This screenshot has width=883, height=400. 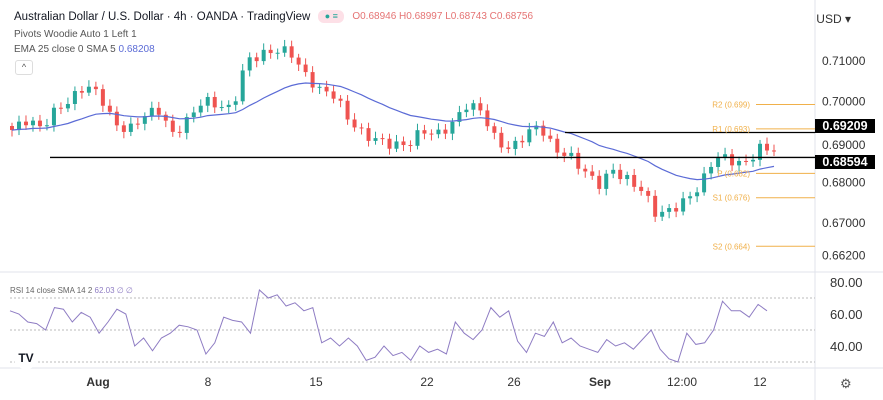 I want to click on pivots-legend: Pivots Woodie Auto 1 Left 1, so click(x=75, y=34).